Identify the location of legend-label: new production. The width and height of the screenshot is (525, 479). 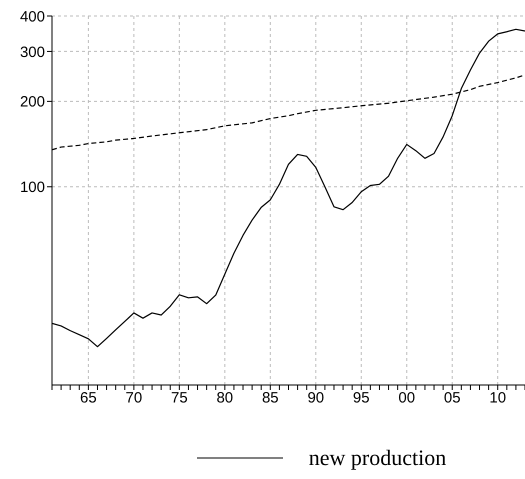
(377, 458).